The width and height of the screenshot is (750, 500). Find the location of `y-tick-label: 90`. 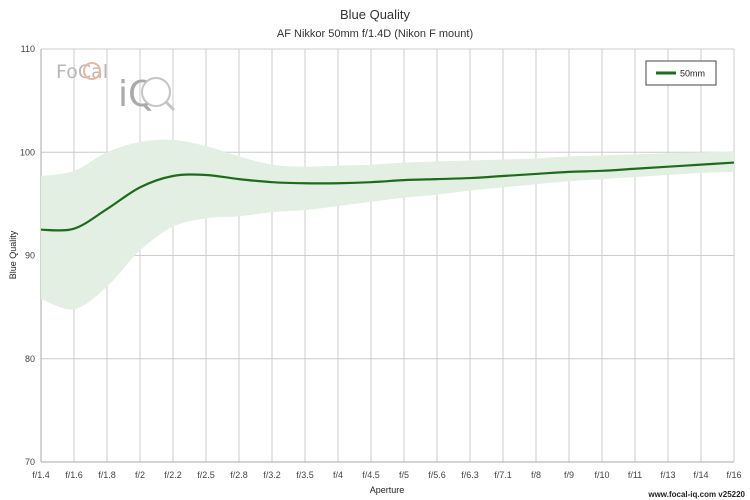

y-tick-label: 90 is located at coordinates (30, 256).